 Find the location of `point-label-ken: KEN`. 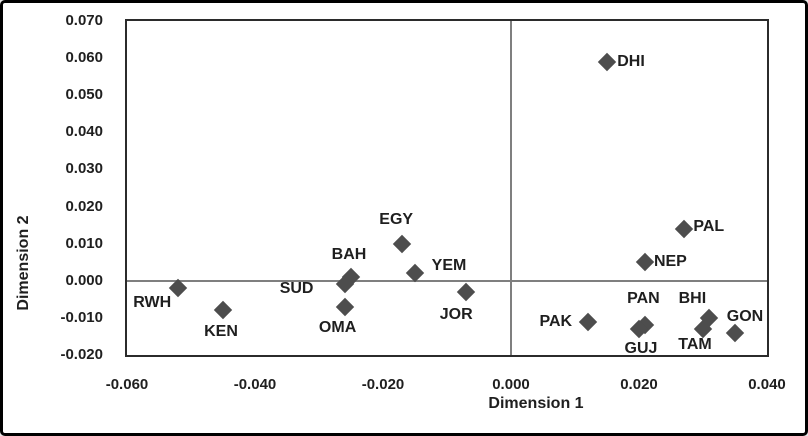

point-label-ken: KEN is located at coordinates (221, 332).